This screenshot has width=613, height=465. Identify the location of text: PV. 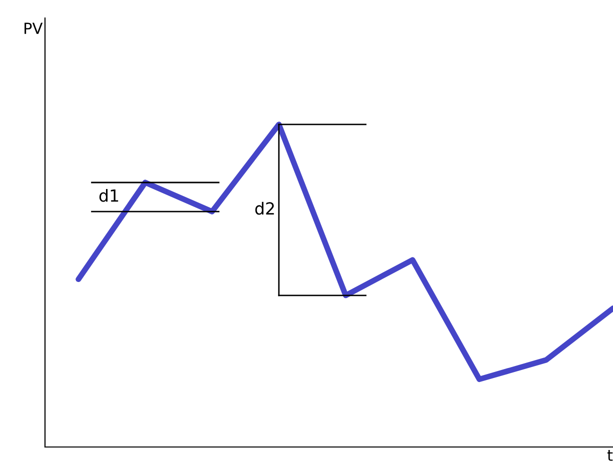
(33, 28).